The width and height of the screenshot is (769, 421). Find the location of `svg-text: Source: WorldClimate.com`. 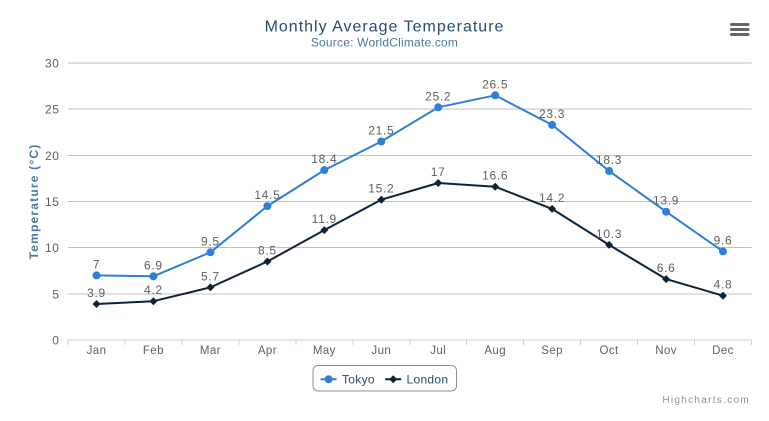

svg-text: Source: WorldClimate.com is located at coordinates (384, 43).